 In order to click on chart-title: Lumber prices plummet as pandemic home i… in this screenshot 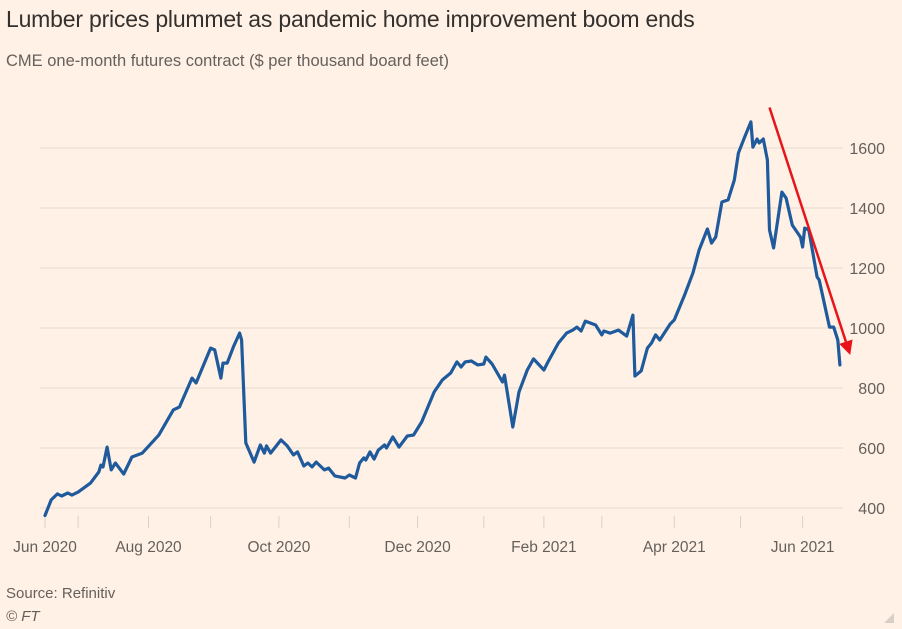, I will do `click(350, 19)`.